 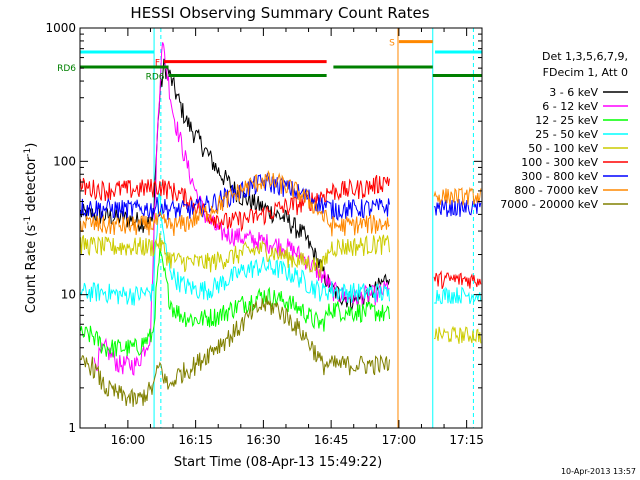 What do you see at coordinates (68, 295) in the screenshot?
I see `y-tick-label: 10` at bounding box center [68, 295].